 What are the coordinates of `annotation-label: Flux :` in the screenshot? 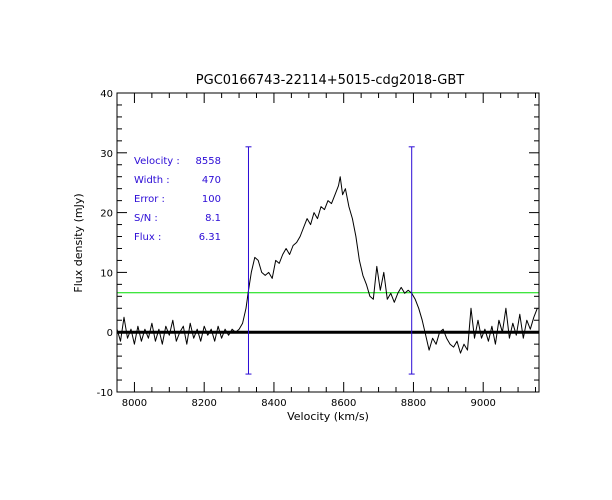 It's located at (147, 237).